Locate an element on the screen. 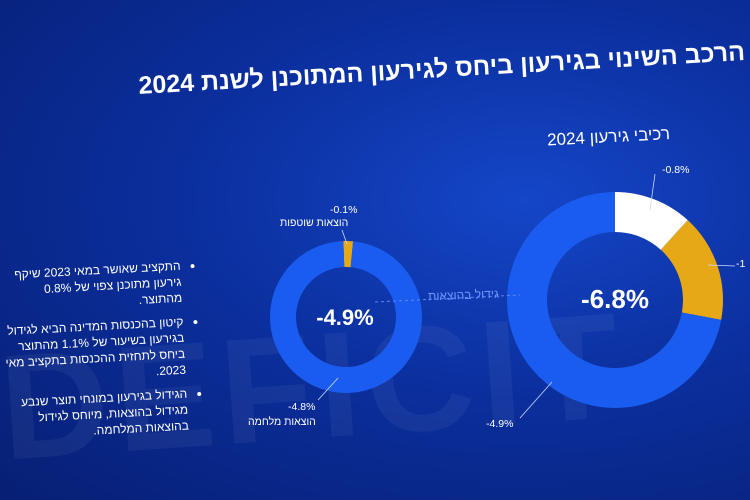 The width and height of the screenshot is (750, 500). left-blue-name: הוצאות מלחמה is located at coordinates (282, 422).